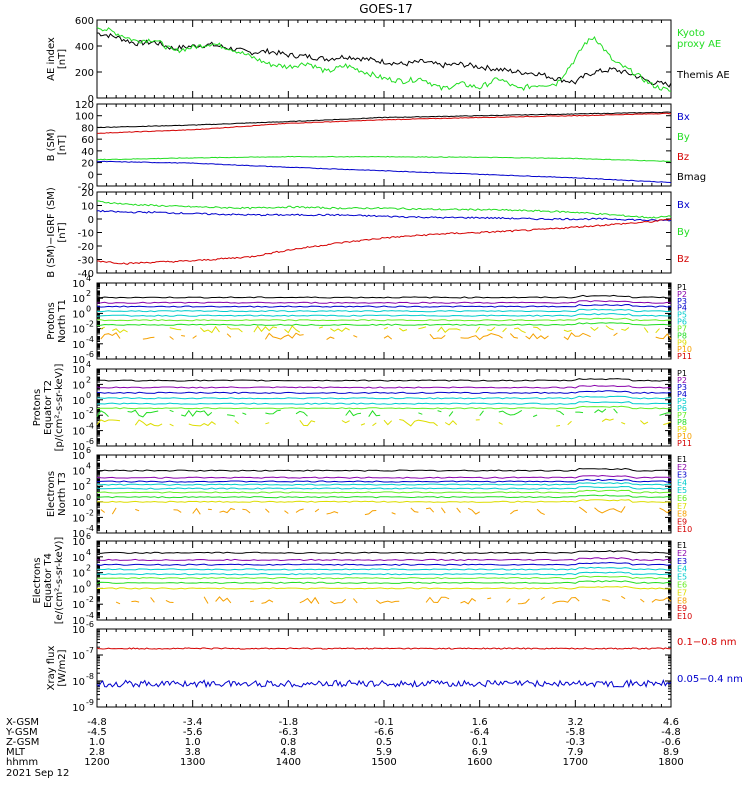  What do you see at coordinates (683, 259) in the screenshot?
I see `legend-item: Bz` at bounding box center [683, 259].